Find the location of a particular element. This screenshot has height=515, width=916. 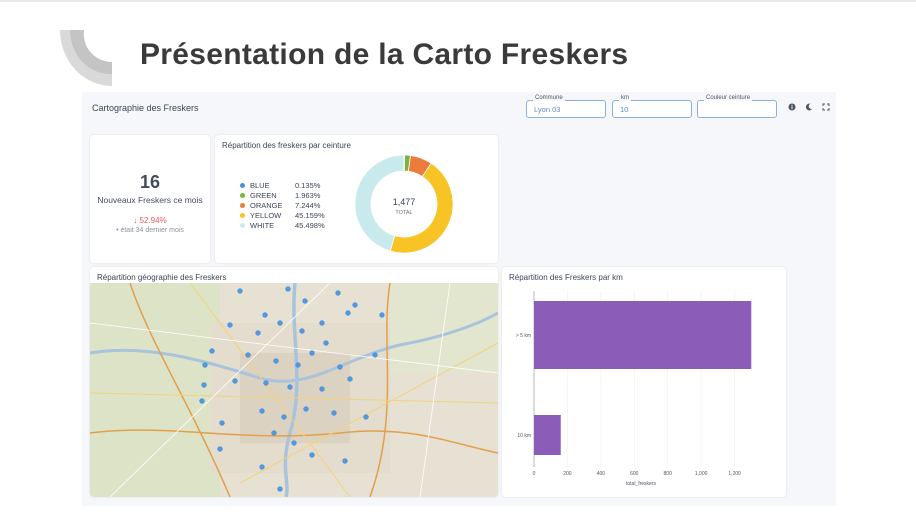

info-icon is located at coordinates (792, 108).